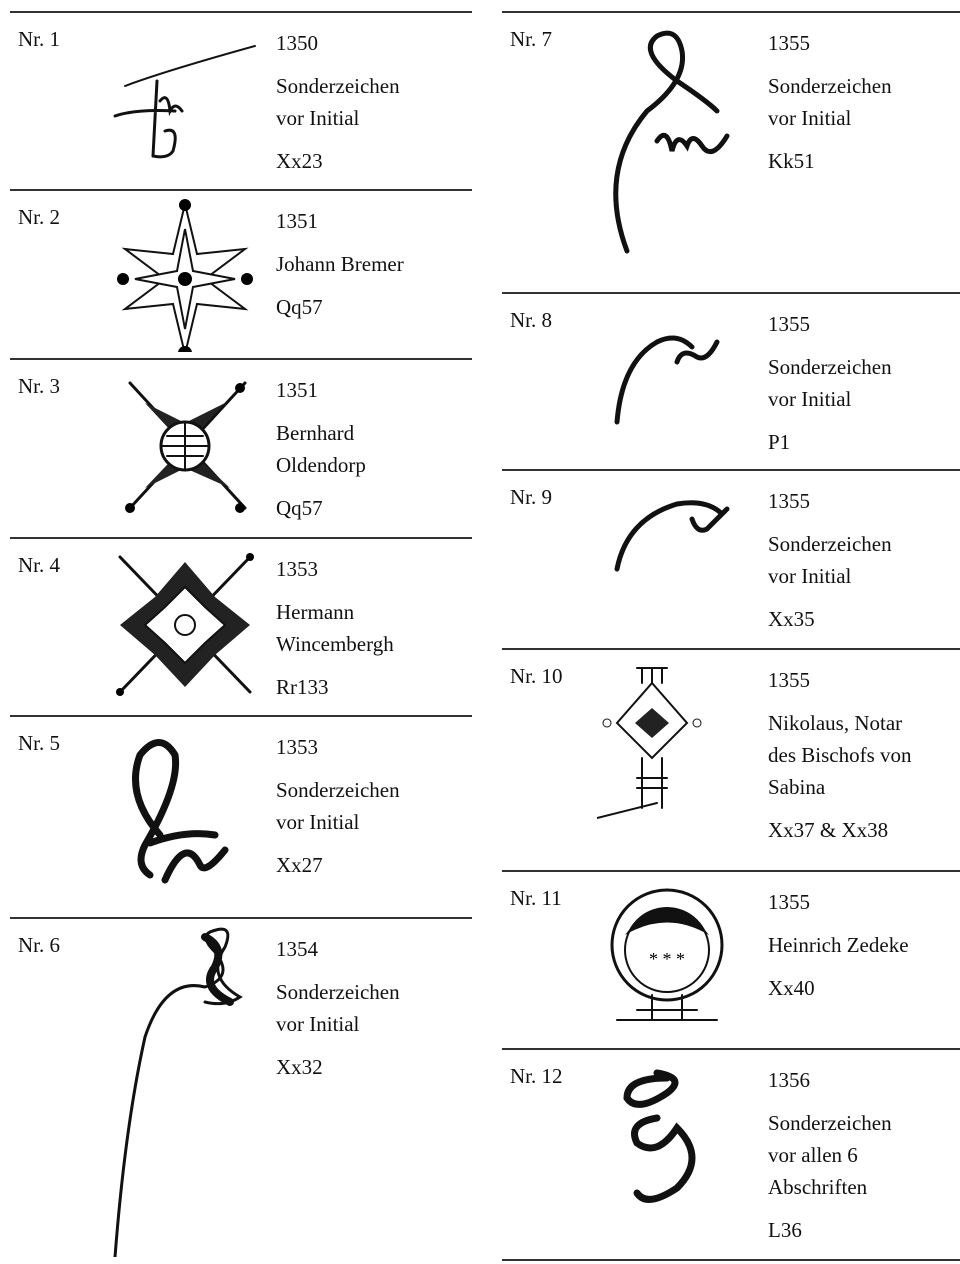  Describe the element at coordinates (536, 676) in the screenshot. I see `entry-label: Nr. 10` at that location.